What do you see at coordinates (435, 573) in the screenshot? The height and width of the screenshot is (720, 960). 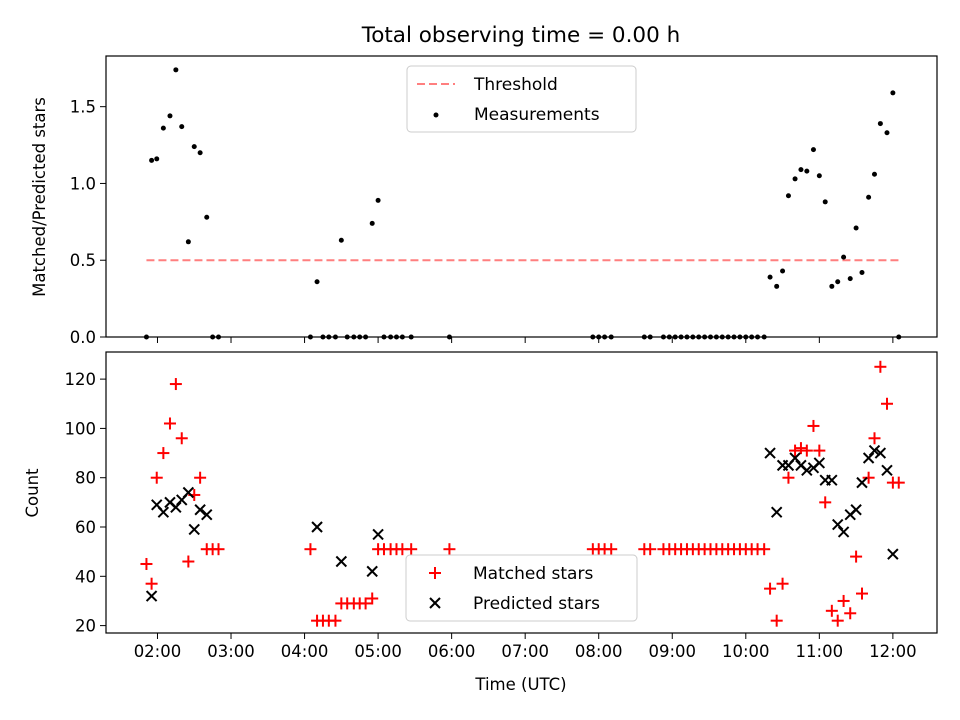 I see `legend-matched-swatch` at bounding box center [435, 573].